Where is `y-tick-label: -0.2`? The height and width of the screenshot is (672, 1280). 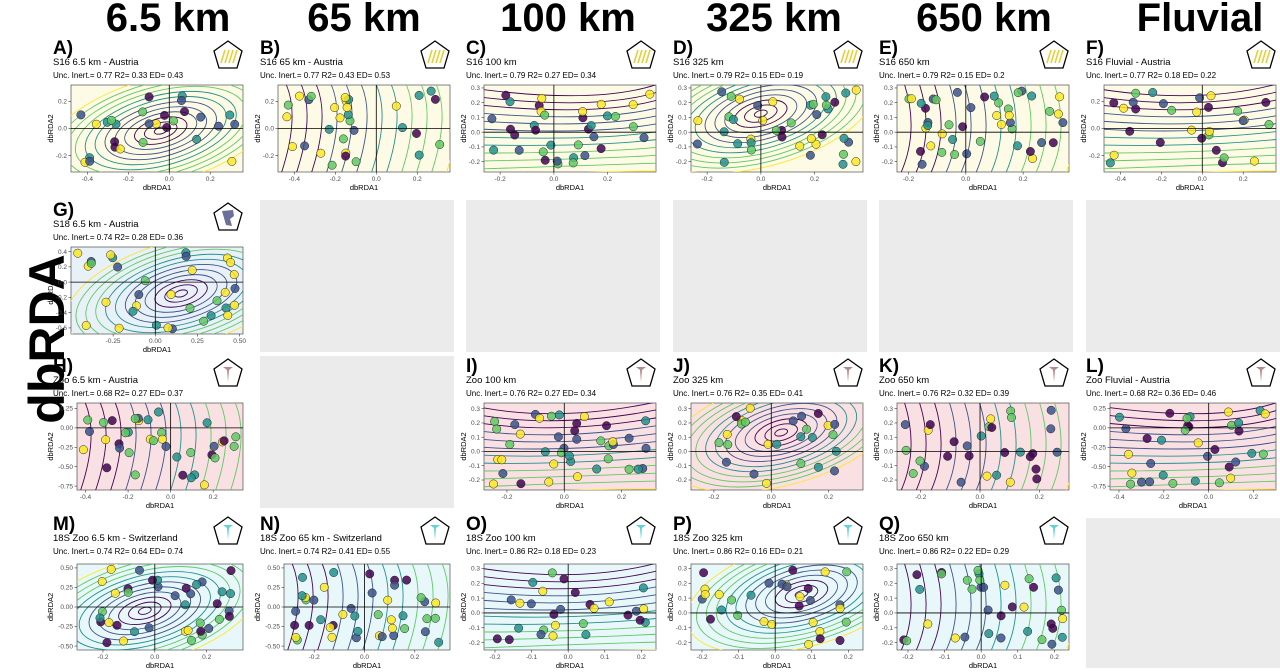 y-tick-label: -0.2 is located at coordinates (269, 156).